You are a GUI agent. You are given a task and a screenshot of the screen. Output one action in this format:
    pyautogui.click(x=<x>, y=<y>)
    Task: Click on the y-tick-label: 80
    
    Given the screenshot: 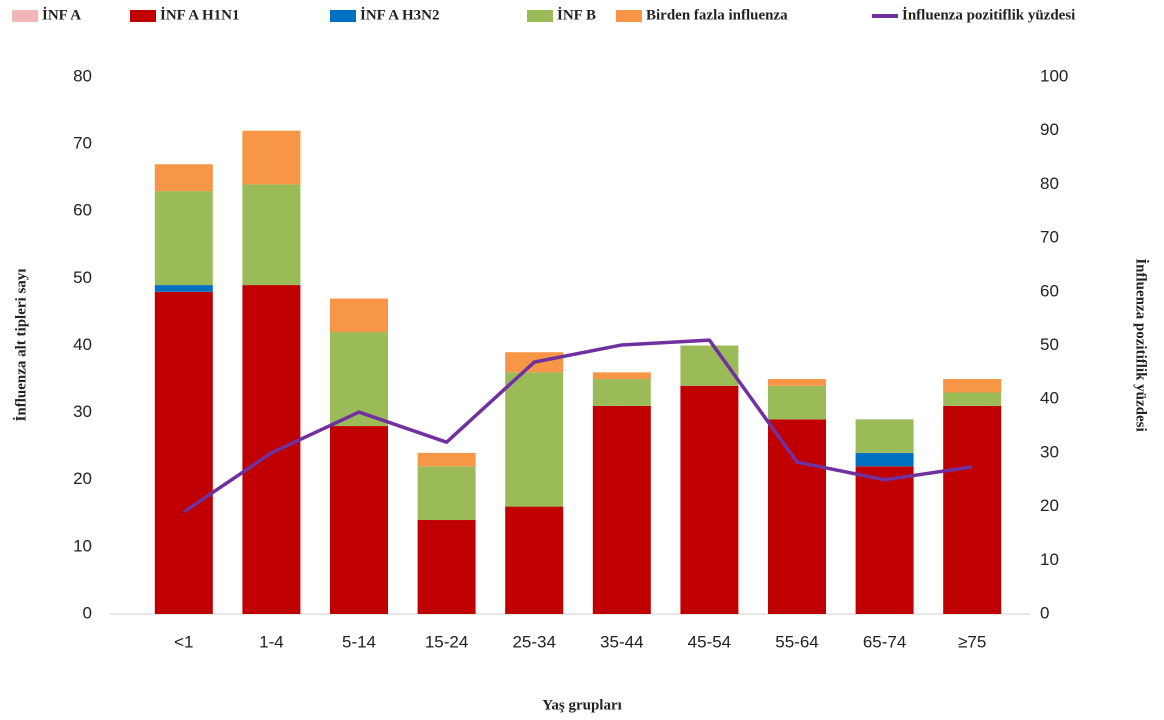 What is the action you would take?
    pyautogui.click(x=82, y=75)
    